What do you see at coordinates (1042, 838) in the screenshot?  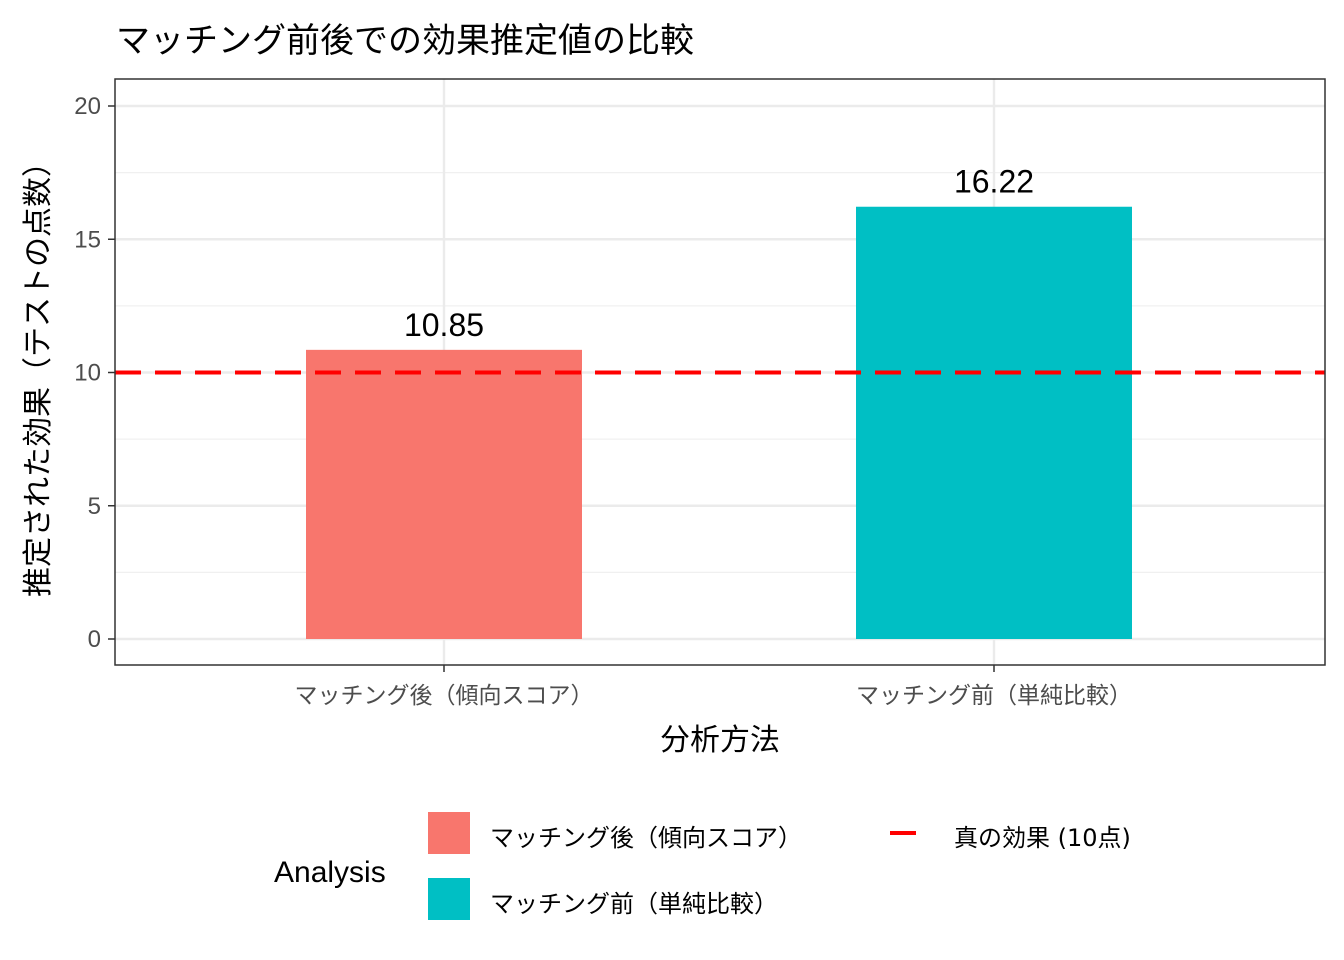 I see `legend-label-reference: 真の効果 (10点)` at bounding box center [1042, 838].